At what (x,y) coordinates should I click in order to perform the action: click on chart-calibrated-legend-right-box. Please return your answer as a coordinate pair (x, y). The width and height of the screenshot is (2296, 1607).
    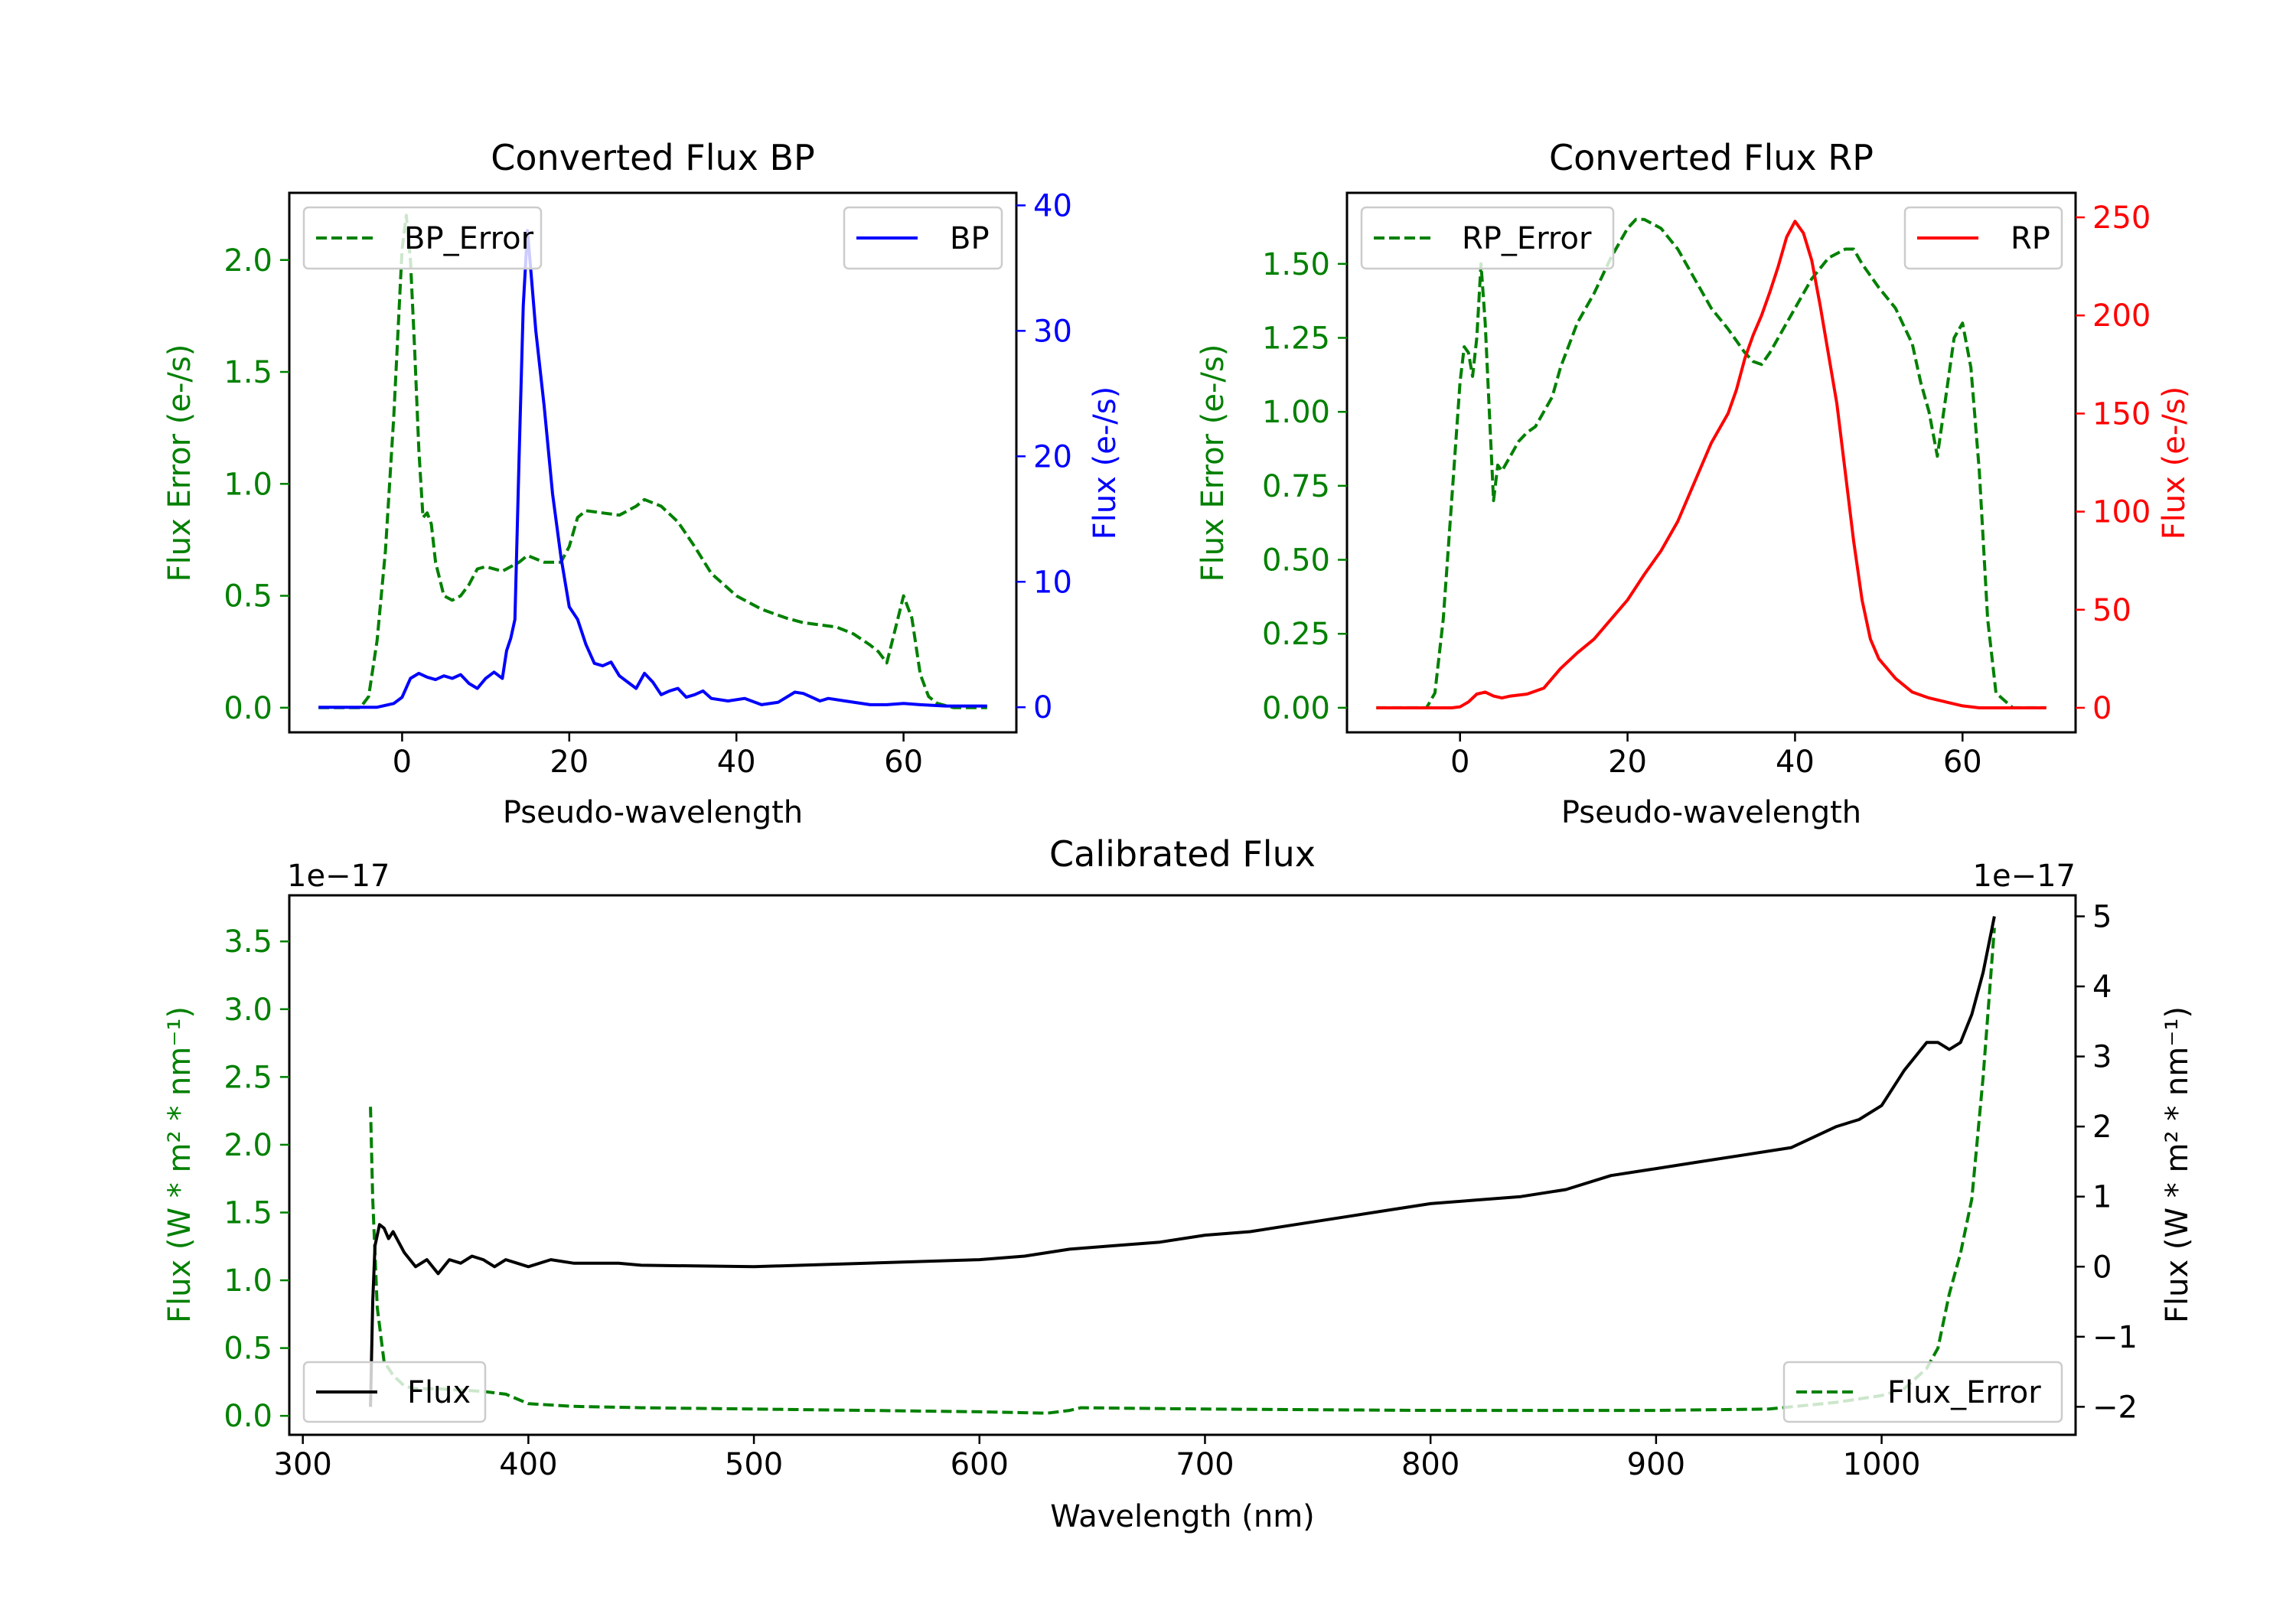
    Looking at the image, I should click on (1922, 1392).